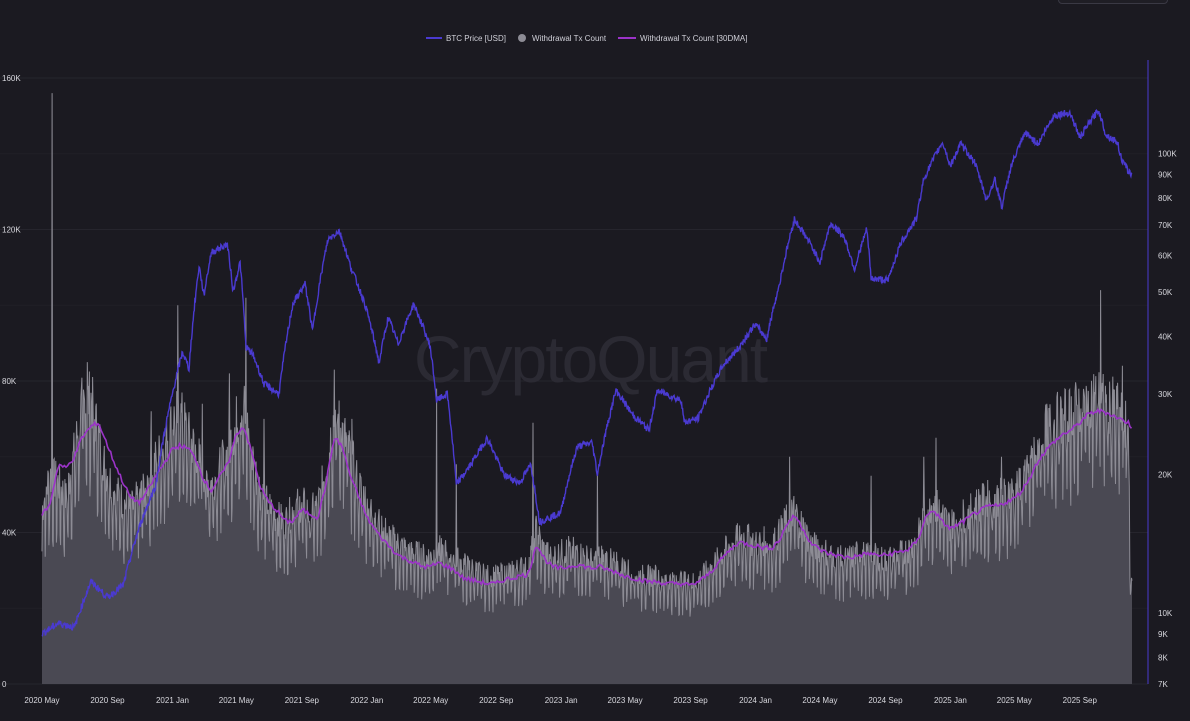 This screenshot has height=721, width=1190. I want to click on left-tick-label: 80K, so click(9, 381).